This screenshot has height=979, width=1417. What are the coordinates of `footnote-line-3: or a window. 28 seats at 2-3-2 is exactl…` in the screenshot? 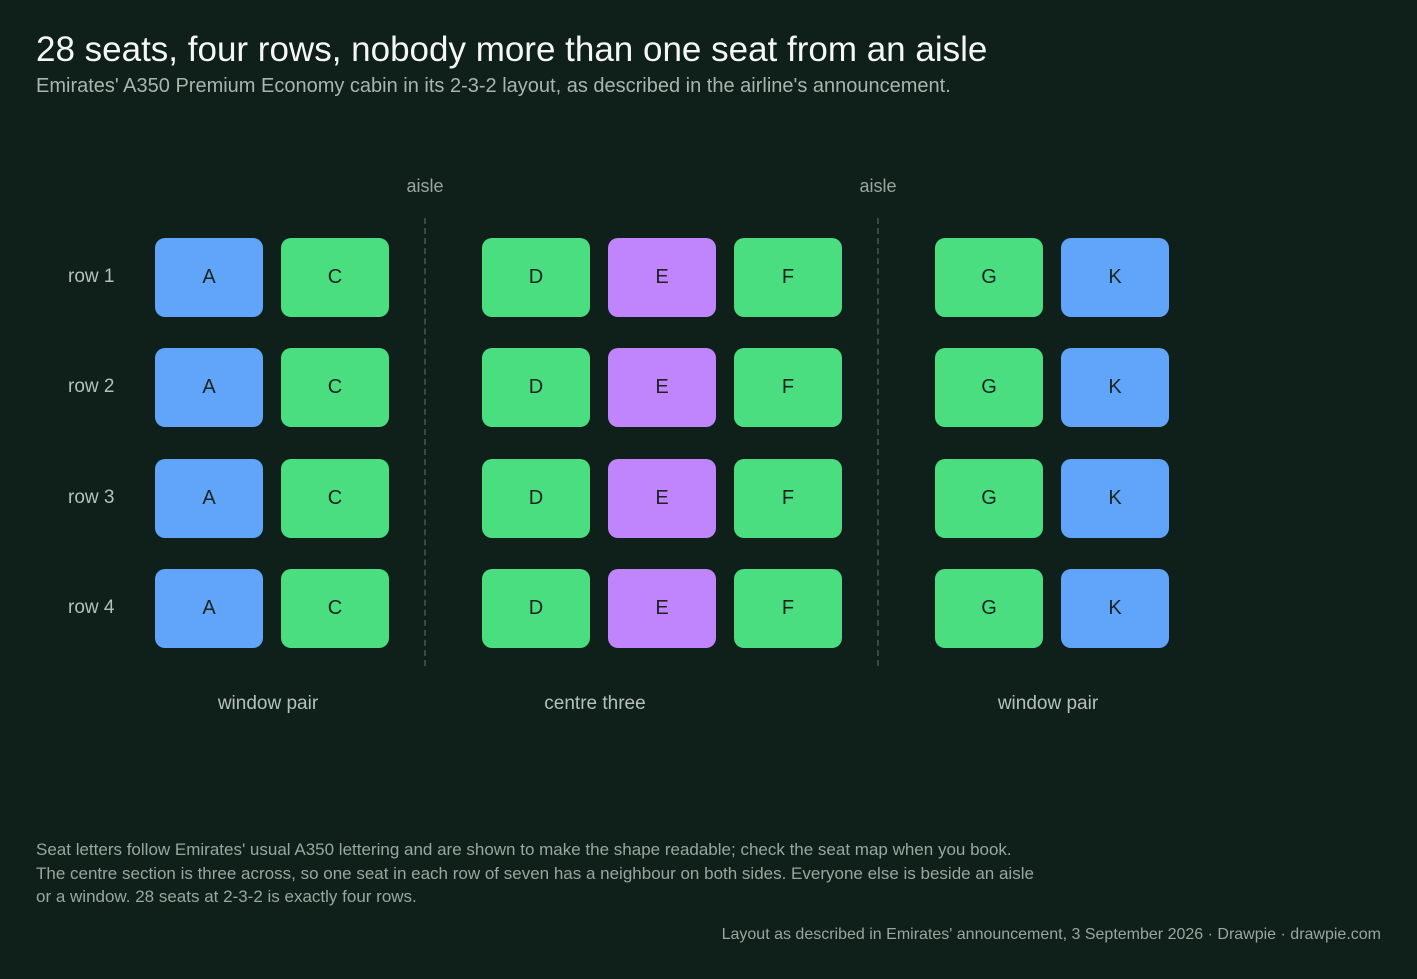 It's located at (226, 896).